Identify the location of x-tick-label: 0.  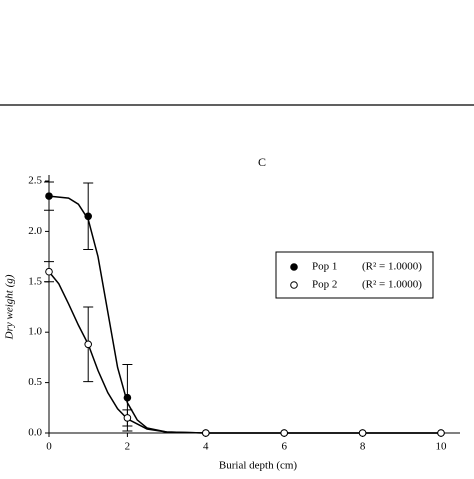
(49, 447).